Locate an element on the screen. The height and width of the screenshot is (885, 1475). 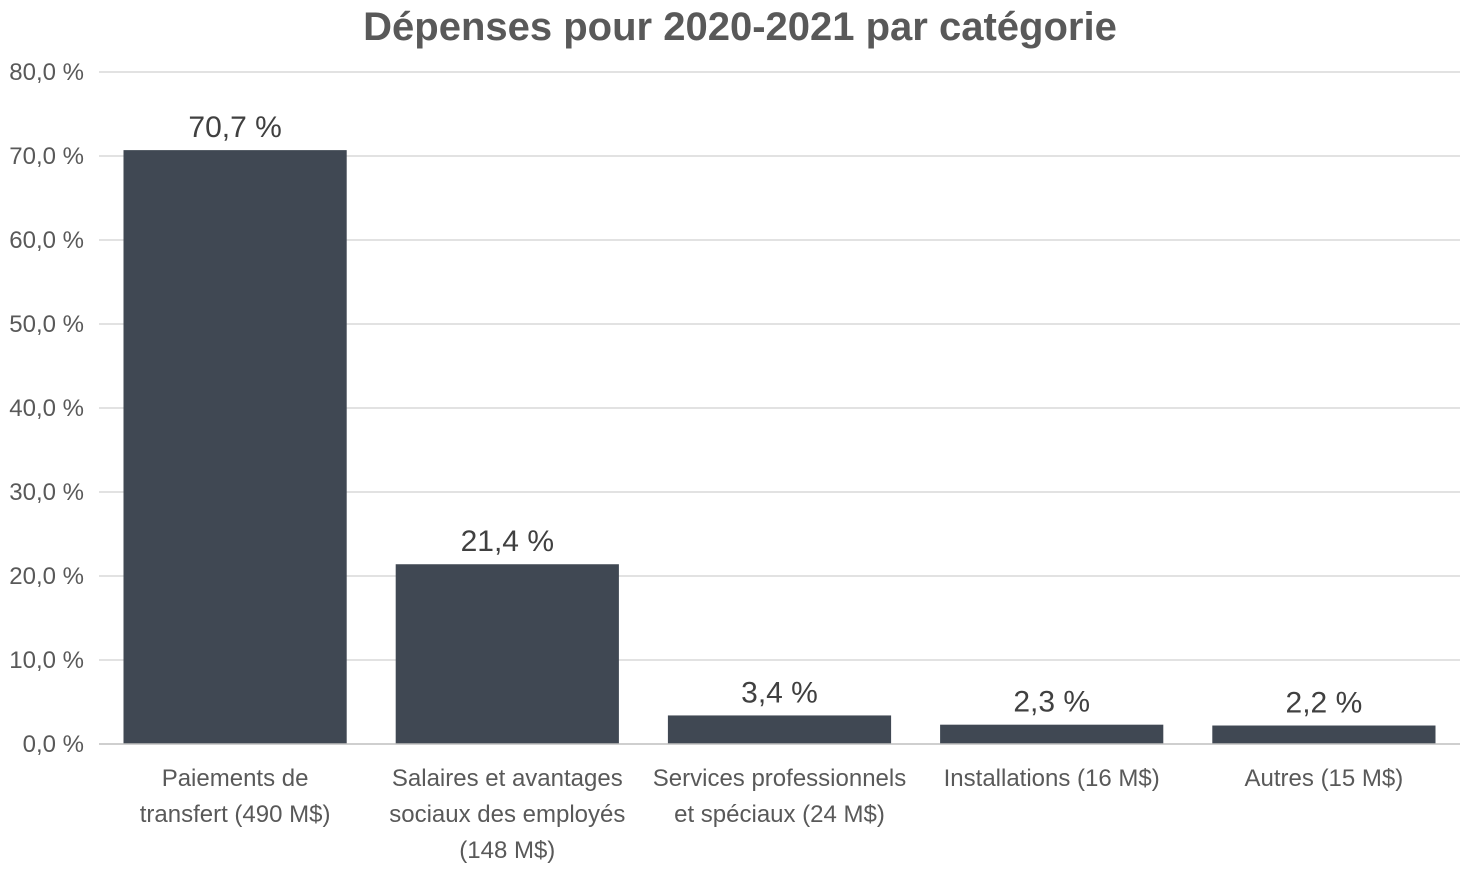
data-label: 2,2 % is located at coordinates (1324, 703).